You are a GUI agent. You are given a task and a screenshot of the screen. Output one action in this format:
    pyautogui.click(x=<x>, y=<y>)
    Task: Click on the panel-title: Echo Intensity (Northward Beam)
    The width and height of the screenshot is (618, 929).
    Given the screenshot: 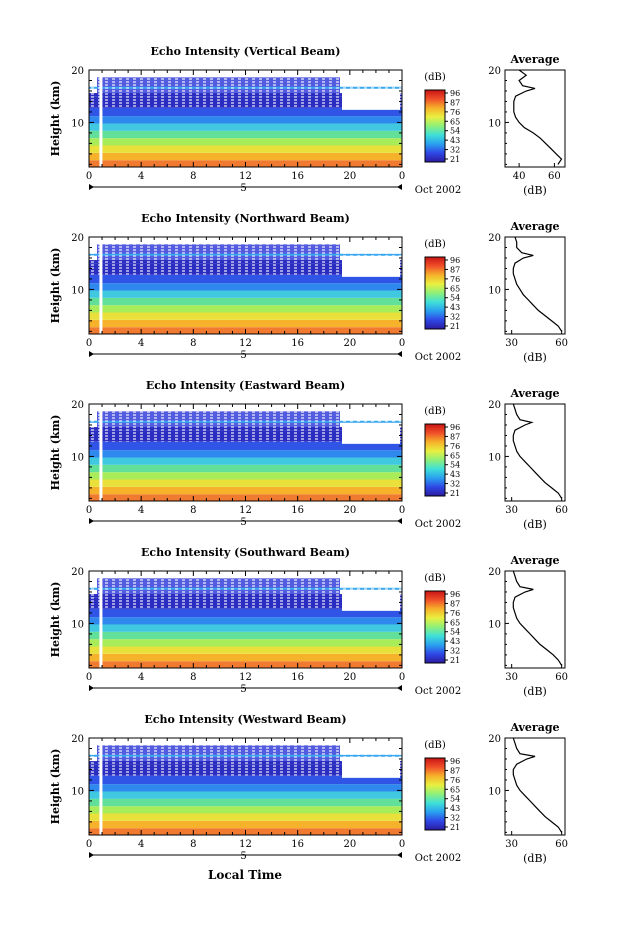 What is the action you would take?
    pyautogui.click(x=245, y=218)
    